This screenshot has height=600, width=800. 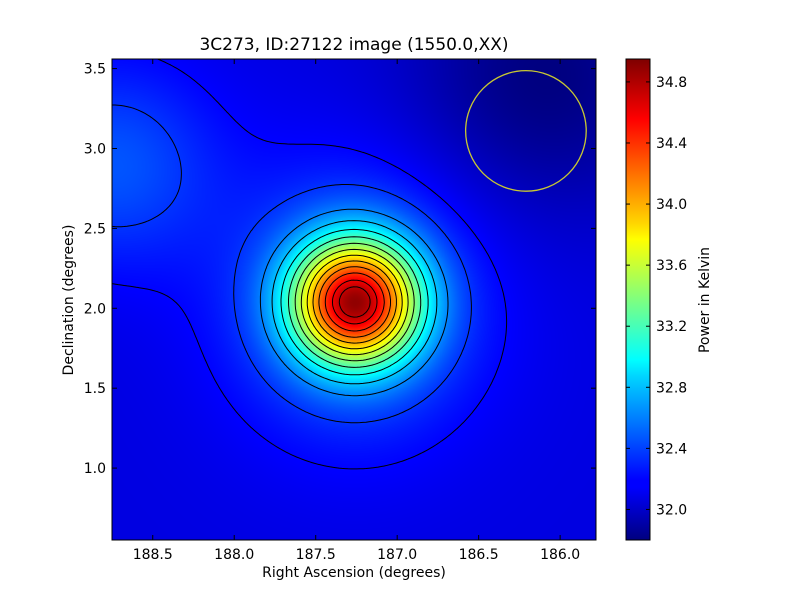 What do you see at coordinates (95, 70) in the screenshot?
I see `y-tick-label: 3.5` at bounding box center [95, 70].